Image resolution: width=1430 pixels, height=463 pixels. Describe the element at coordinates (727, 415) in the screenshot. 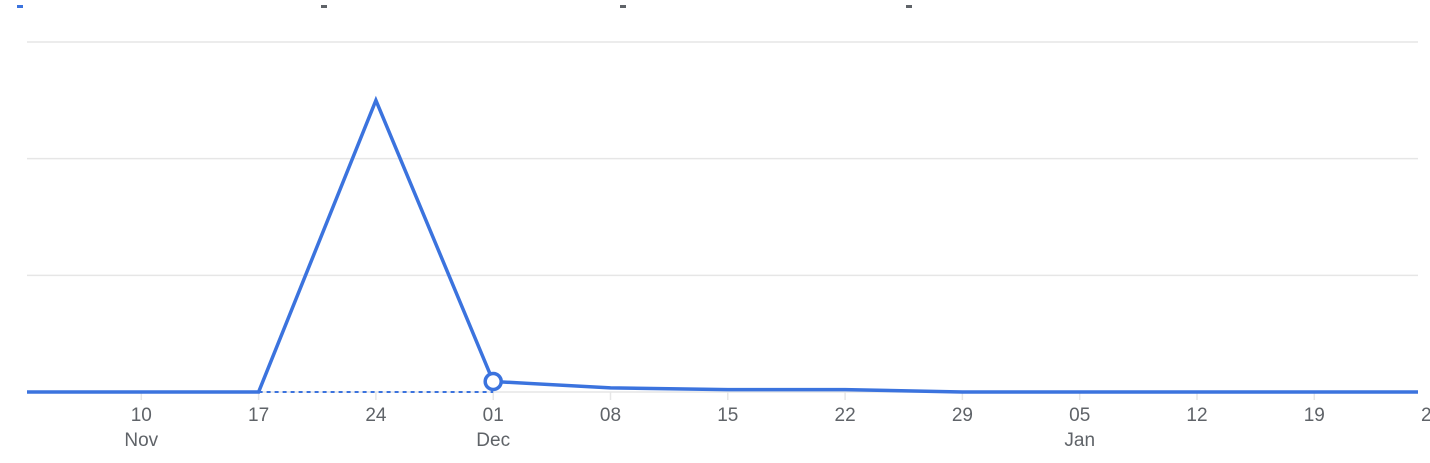

I see `x-tick-label: 15` at that location.